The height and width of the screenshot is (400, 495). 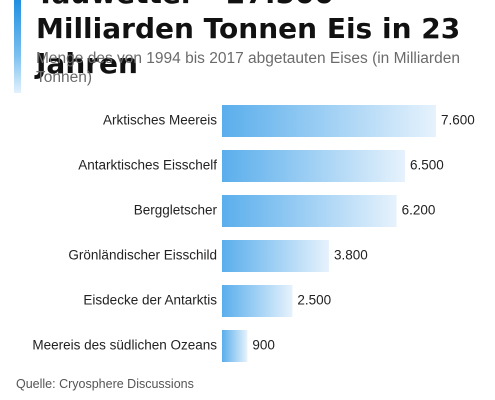 What do you see at coordinates (263, 345) in the screenshot?
I see `value-label: 900` at bounding box center [263, 345].